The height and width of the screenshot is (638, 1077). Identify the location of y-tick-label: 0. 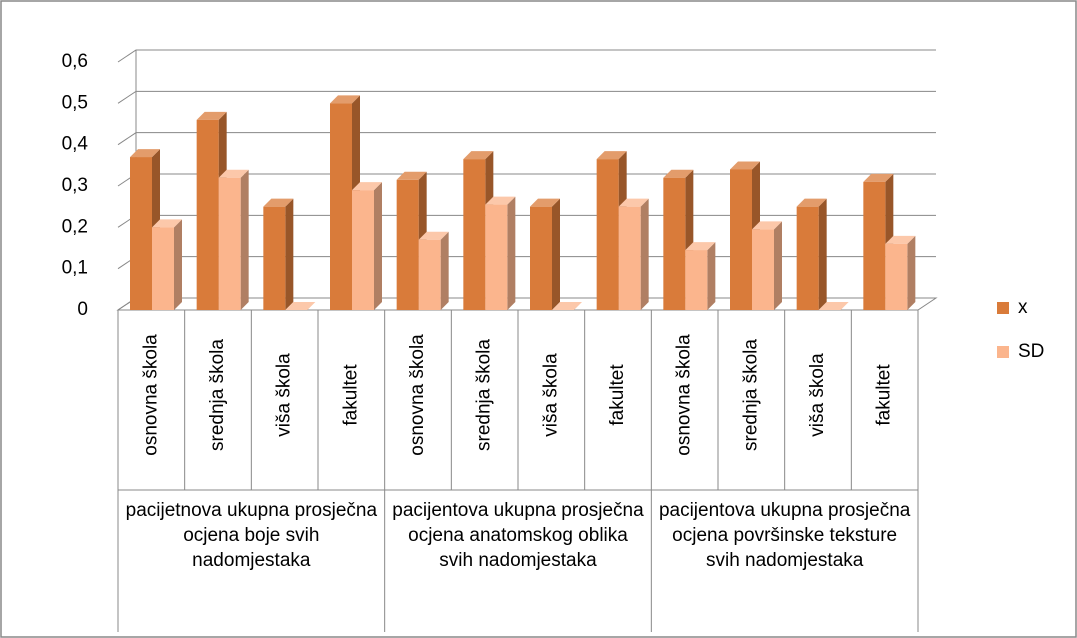
(82, 309).